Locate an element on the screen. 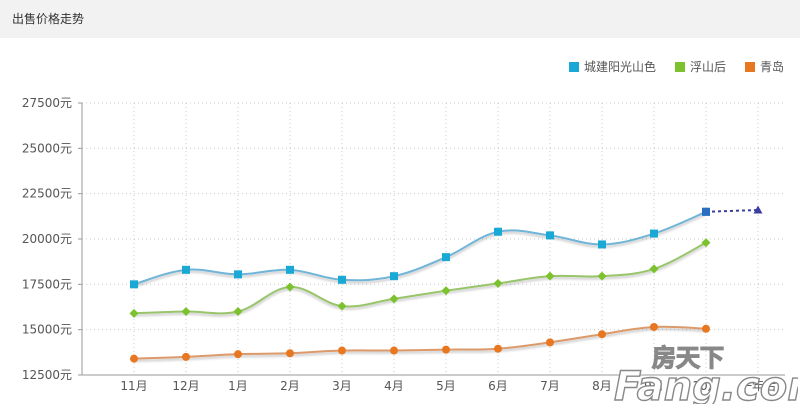 The height and width of the screenshot is (408, 800). watermark-brand: Fang.com is located at coordinates (706, 384).